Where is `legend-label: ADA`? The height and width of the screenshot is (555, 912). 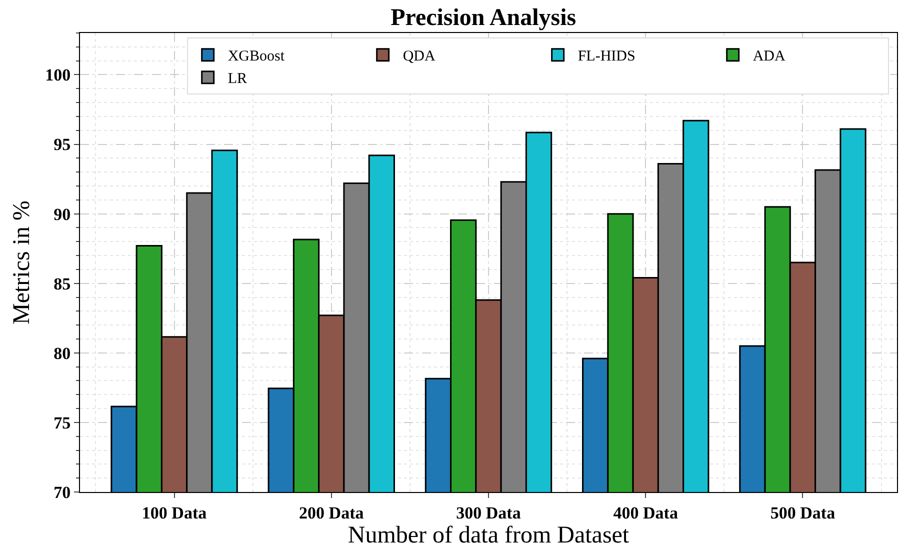 legend-label: ADA is located at coordinates (769, 56).